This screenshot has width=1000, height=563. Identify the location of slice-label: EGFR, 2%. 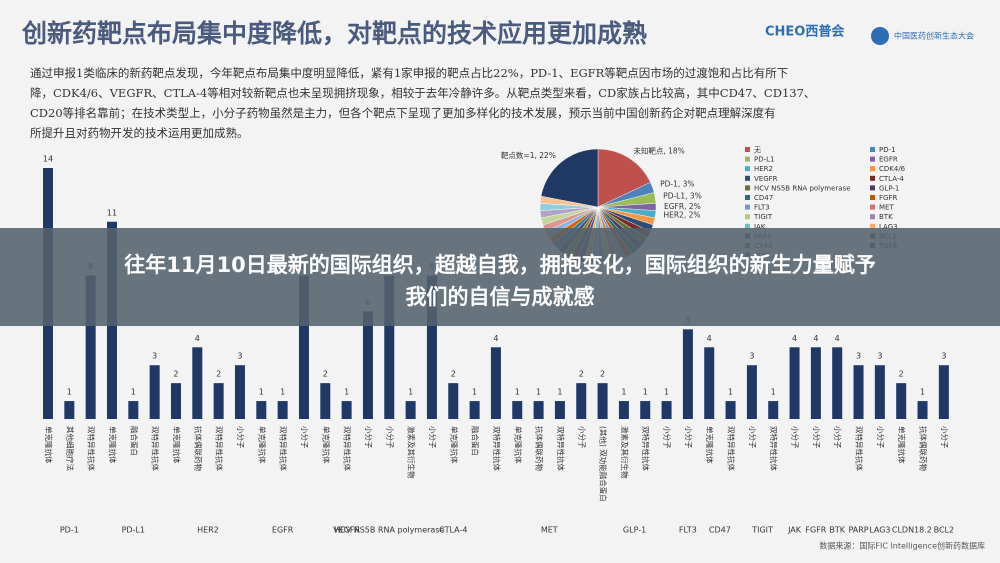
(682, 206).